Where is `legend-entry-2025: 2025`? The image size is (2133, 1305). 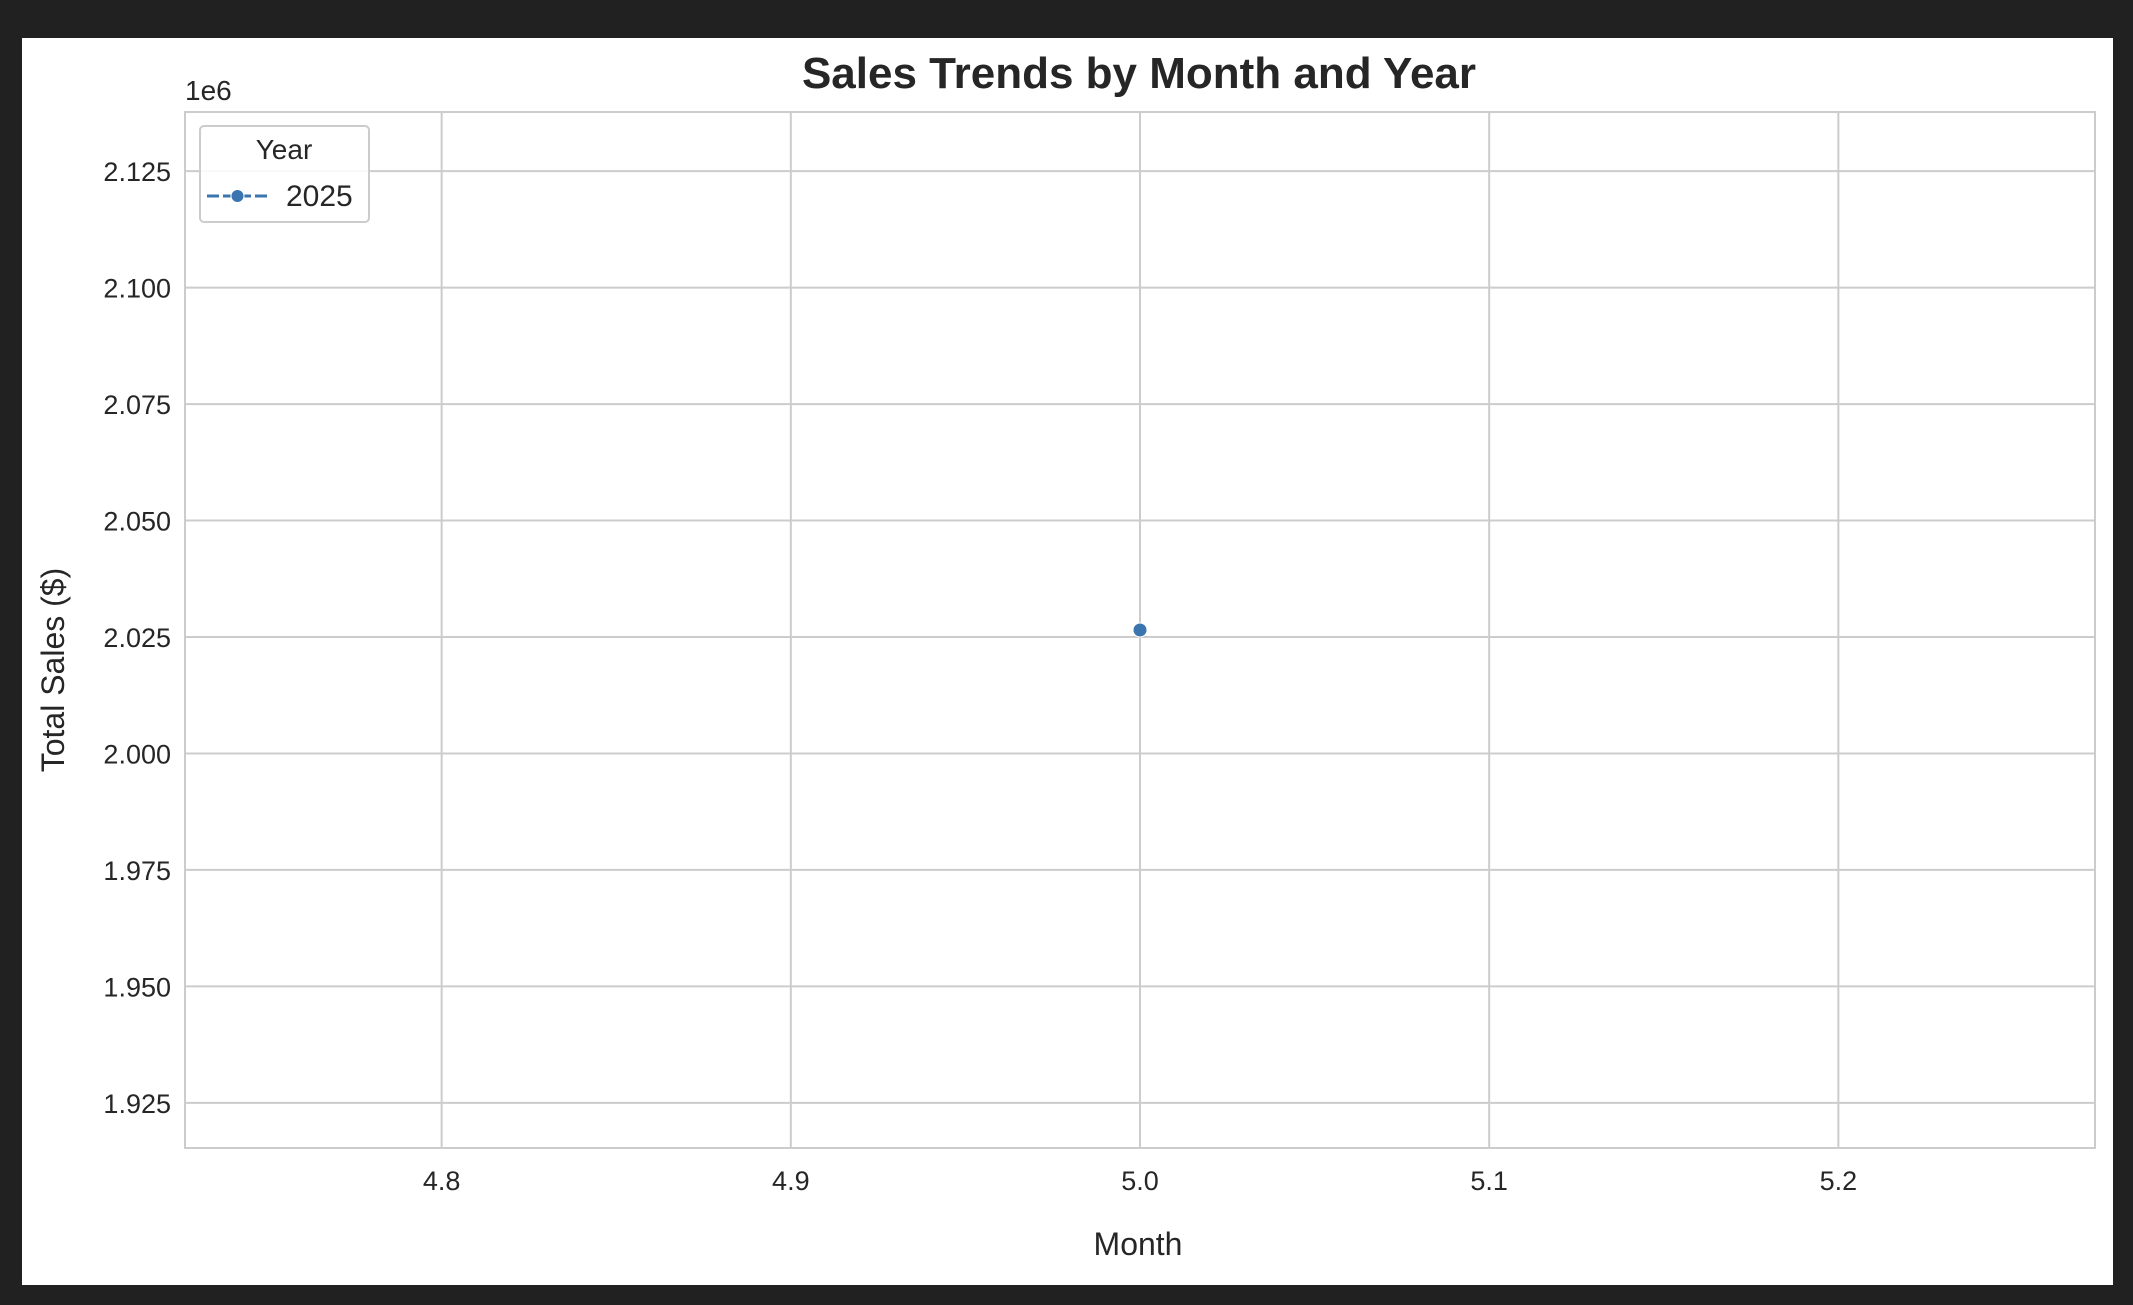
legend-entry-2025: 2025 is located at coordinates (280, 196).